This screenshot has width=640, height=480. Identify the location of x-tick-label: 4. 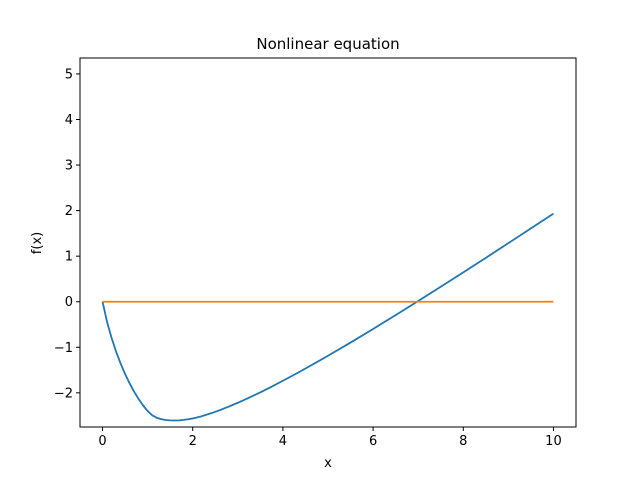
(283, 441).